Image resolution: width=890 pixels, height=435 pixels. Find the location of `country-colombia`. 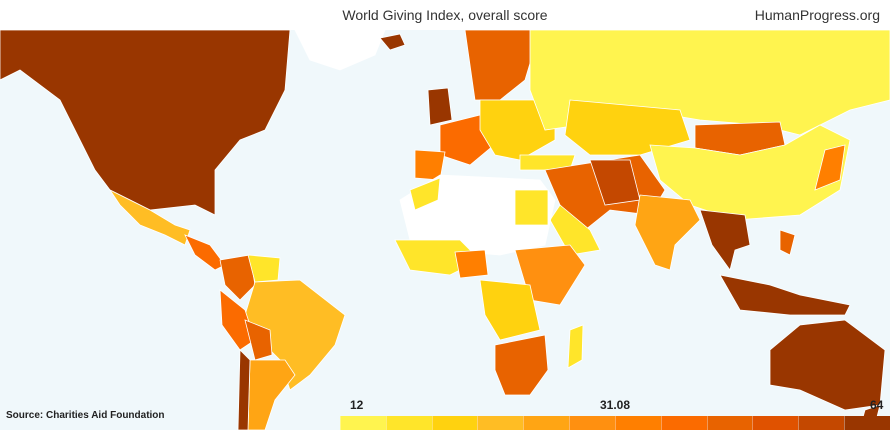

country-colombia is located at coordinates (237, 277).